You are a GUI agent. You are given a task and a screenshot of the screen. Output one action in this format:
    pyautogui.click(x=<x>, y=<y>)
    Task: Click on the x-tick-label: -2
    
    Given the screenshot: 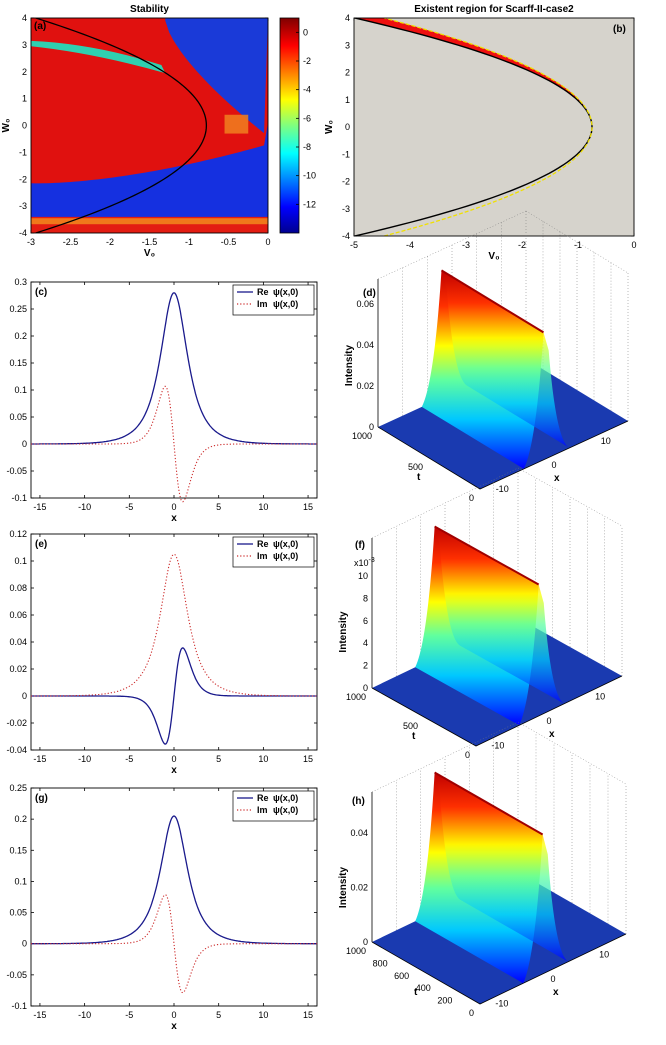 What is the action you would take?
    pyautogui.click(x=110, y=242)
    